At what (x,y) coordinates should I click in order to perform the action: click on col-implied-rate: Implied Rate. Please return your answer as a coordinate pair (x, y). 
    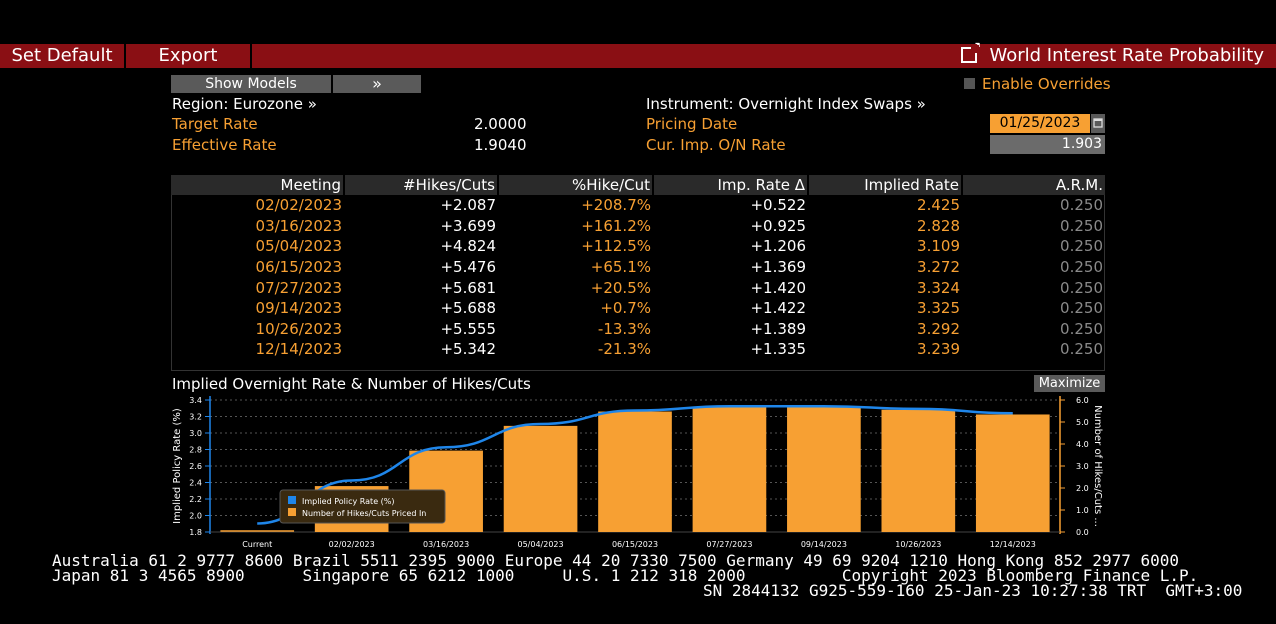
    Looking at the image, I should click on (885, 185).